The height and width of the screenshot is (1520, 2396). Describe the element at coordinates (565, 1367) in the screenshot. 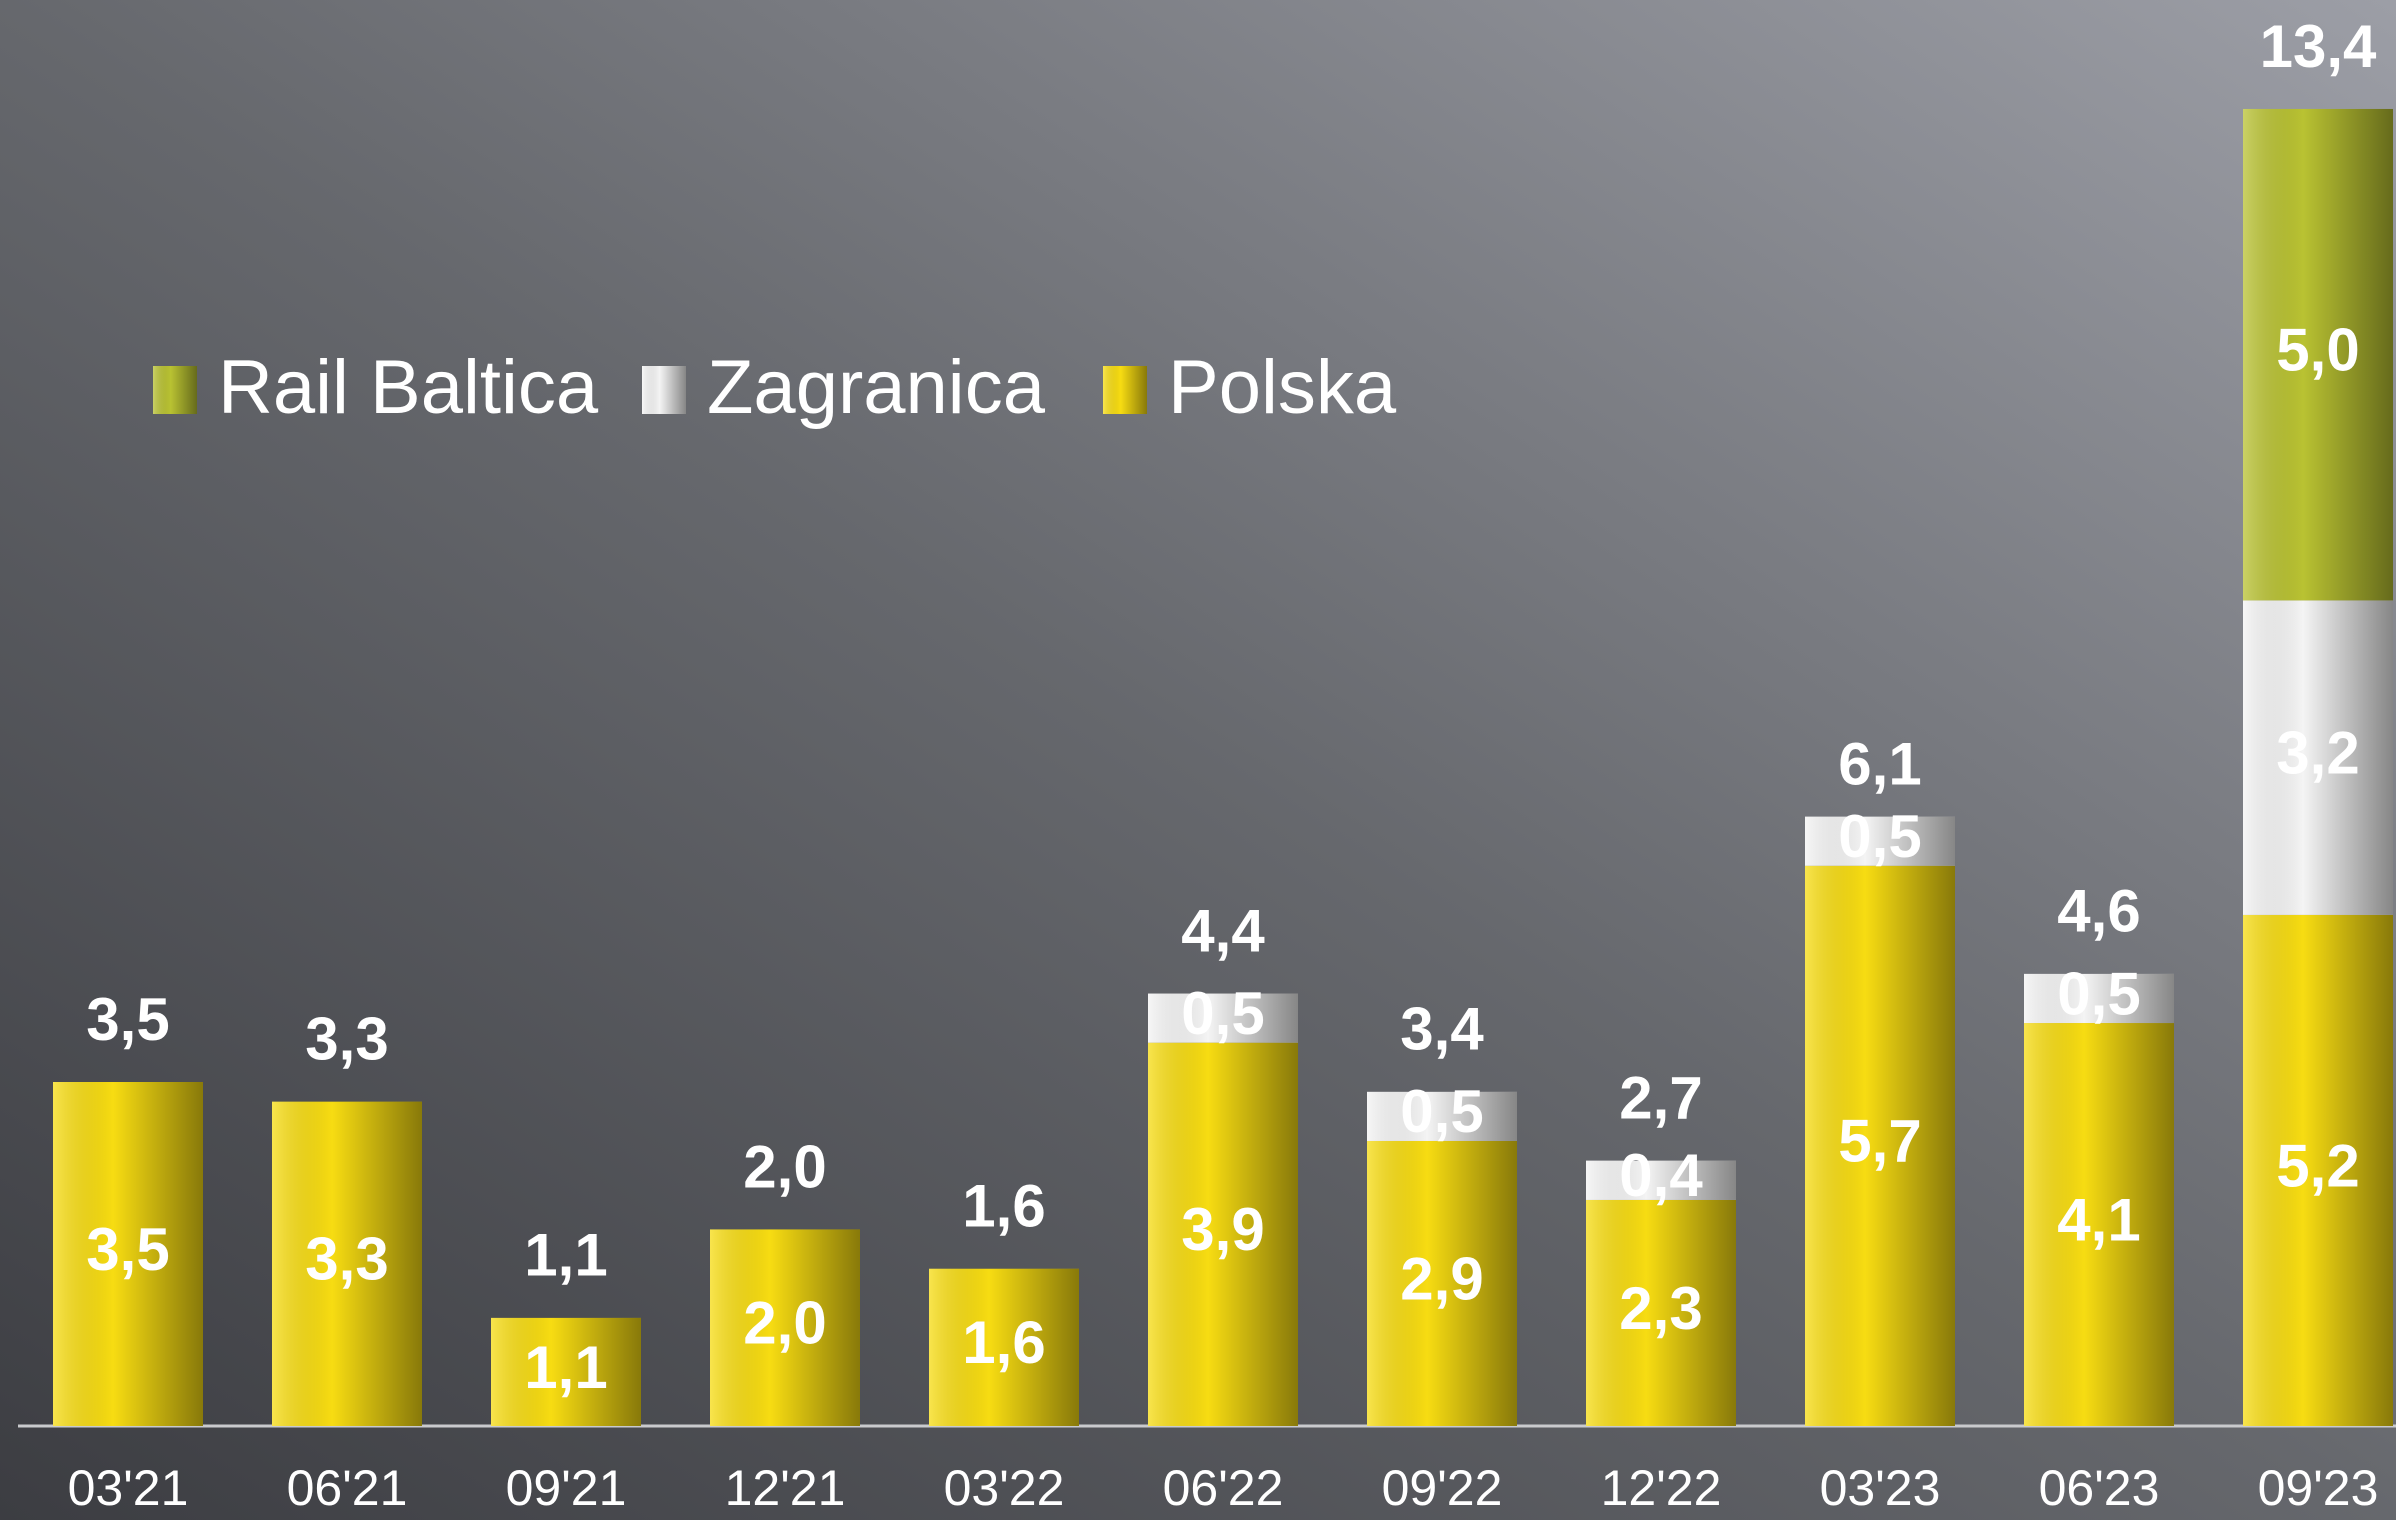

I see `segment-label: 1,1` at that location.